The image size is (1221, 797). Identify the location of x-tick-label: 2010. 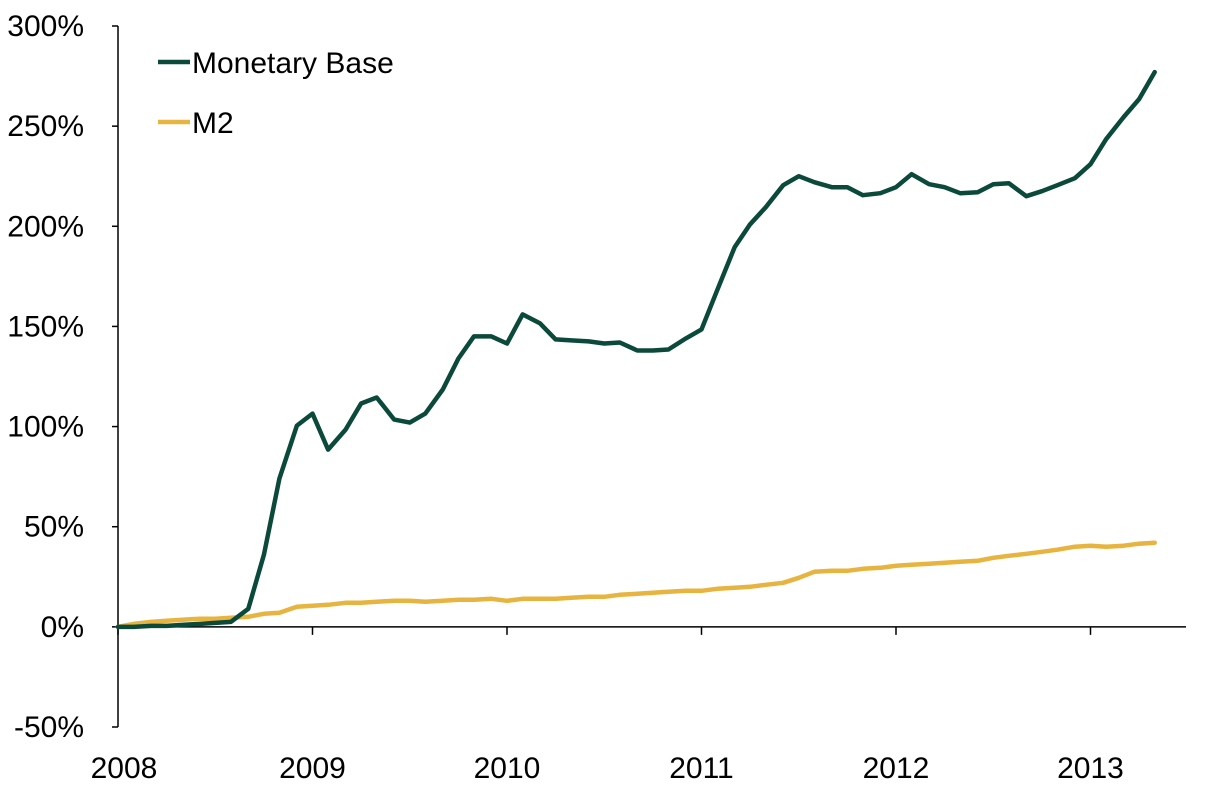
(507, 768).